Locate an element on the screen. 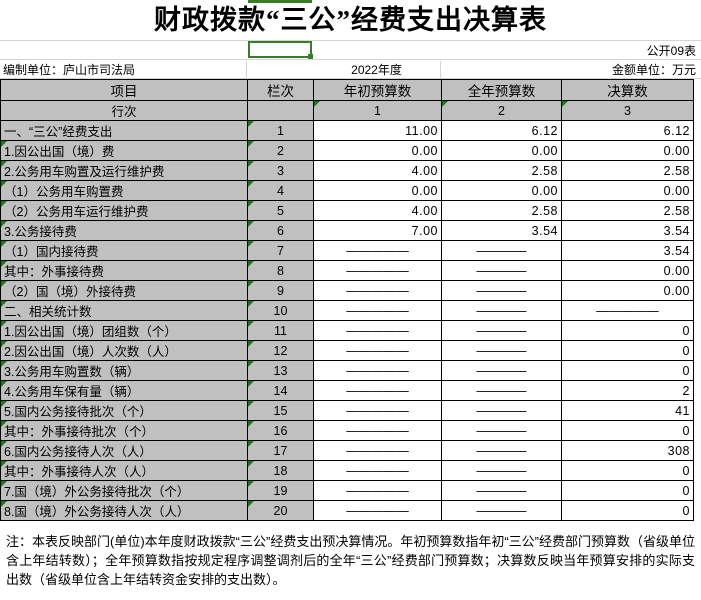  row-line-number: 4 is located at coordinates (280, 190).